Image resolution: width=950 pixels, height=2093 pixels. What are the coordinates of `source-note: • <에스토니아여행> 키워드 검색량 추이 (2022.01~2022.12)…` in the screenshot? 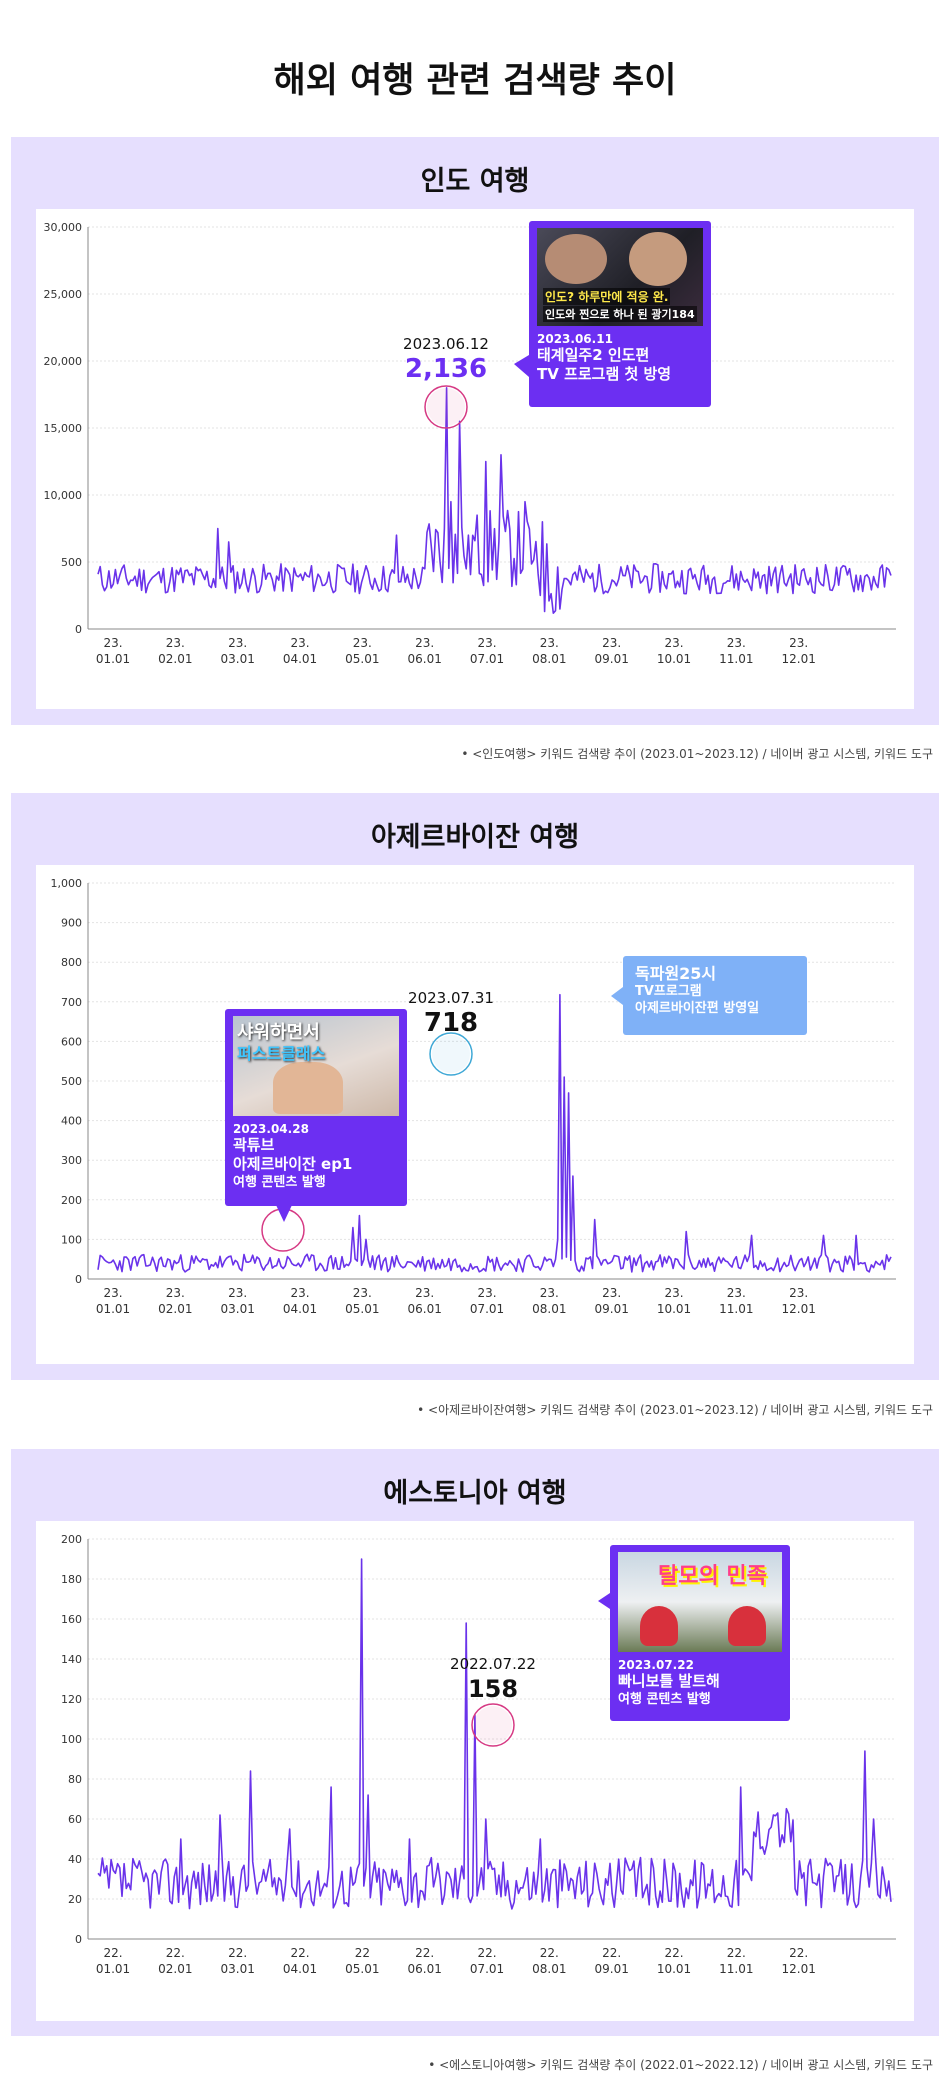 It's located at (680, 2065).